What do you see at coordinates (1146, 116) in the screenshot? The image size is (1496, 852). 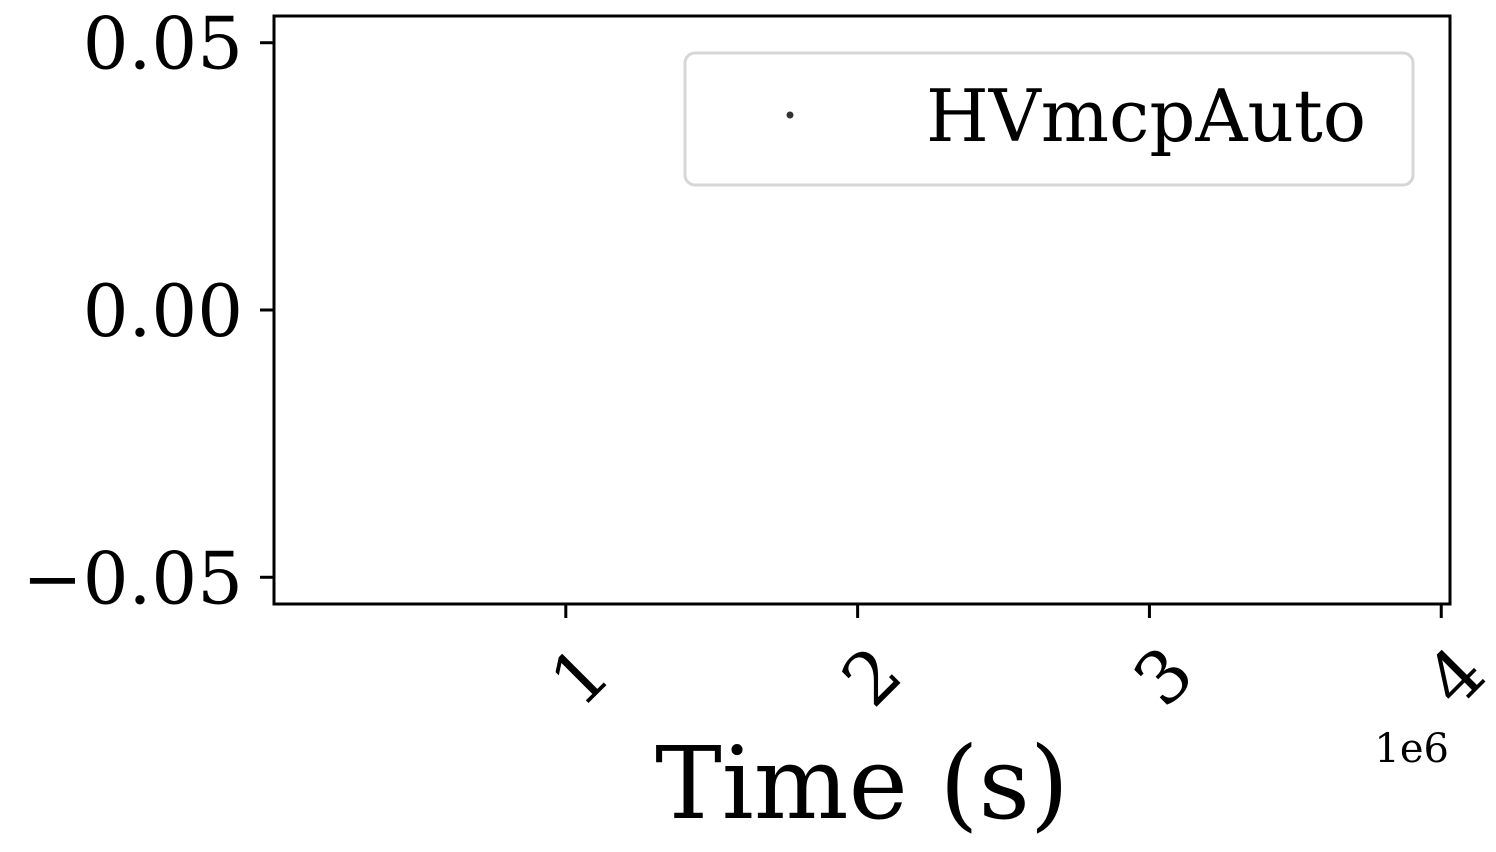 I see `legend-label-hvmcpauto: HVmcpAuto` at bounding box center [1146, 116].